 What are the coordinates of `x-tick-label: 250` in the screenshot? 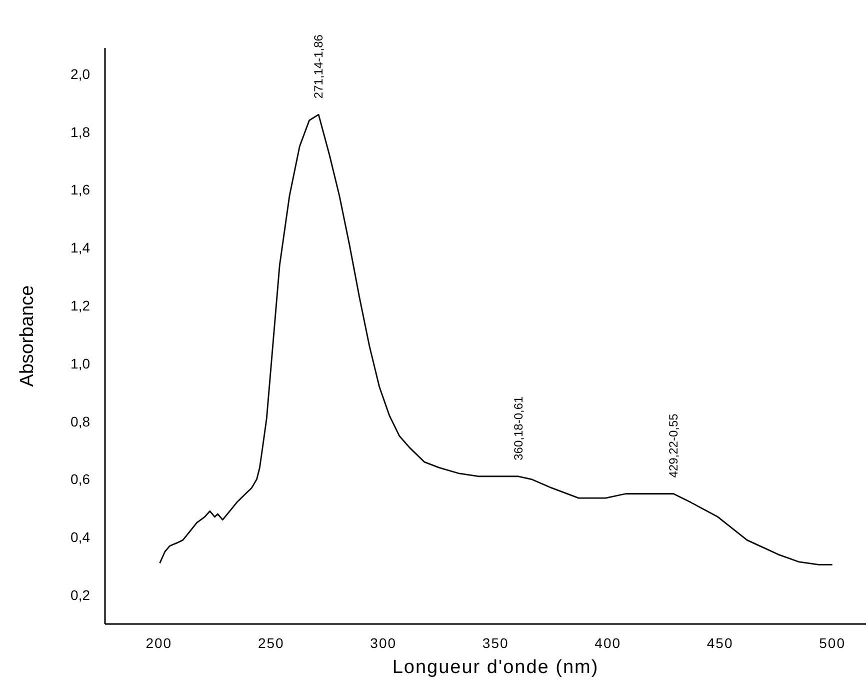 It's located at (271, 643).